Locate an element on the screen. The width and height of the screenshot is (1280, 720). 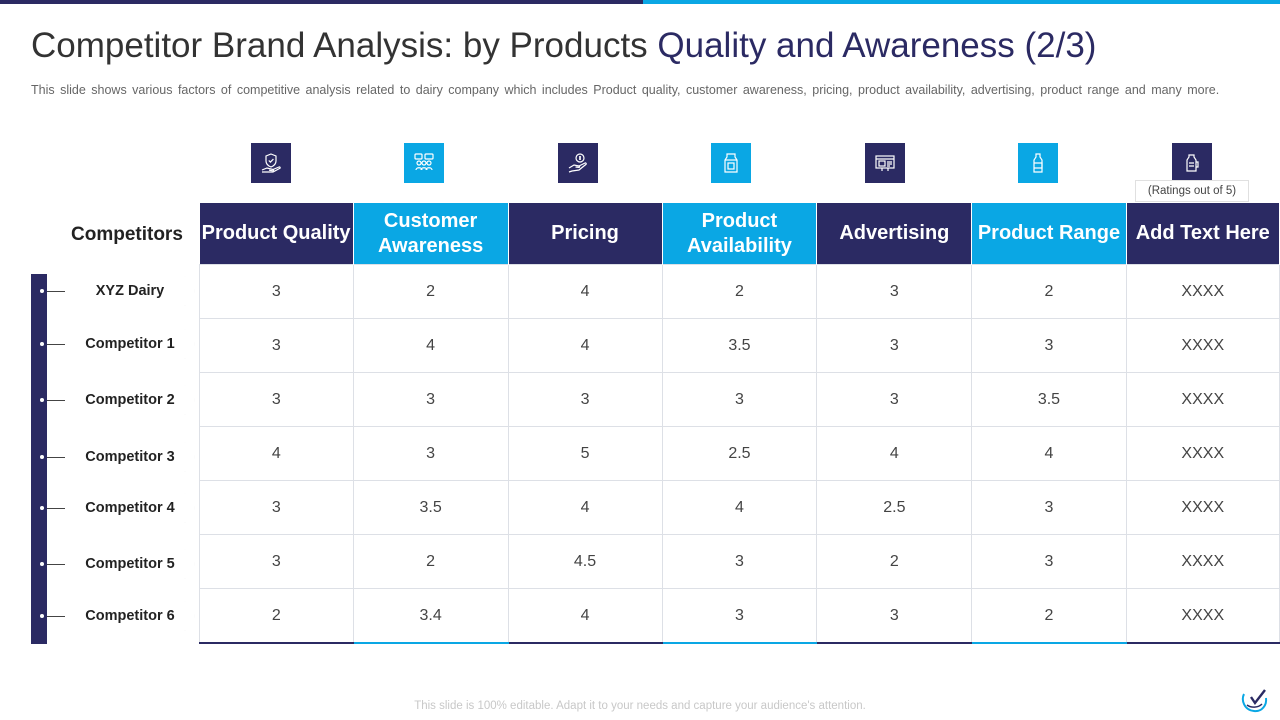
customer-group-icon is located at coordinates (424, 163).